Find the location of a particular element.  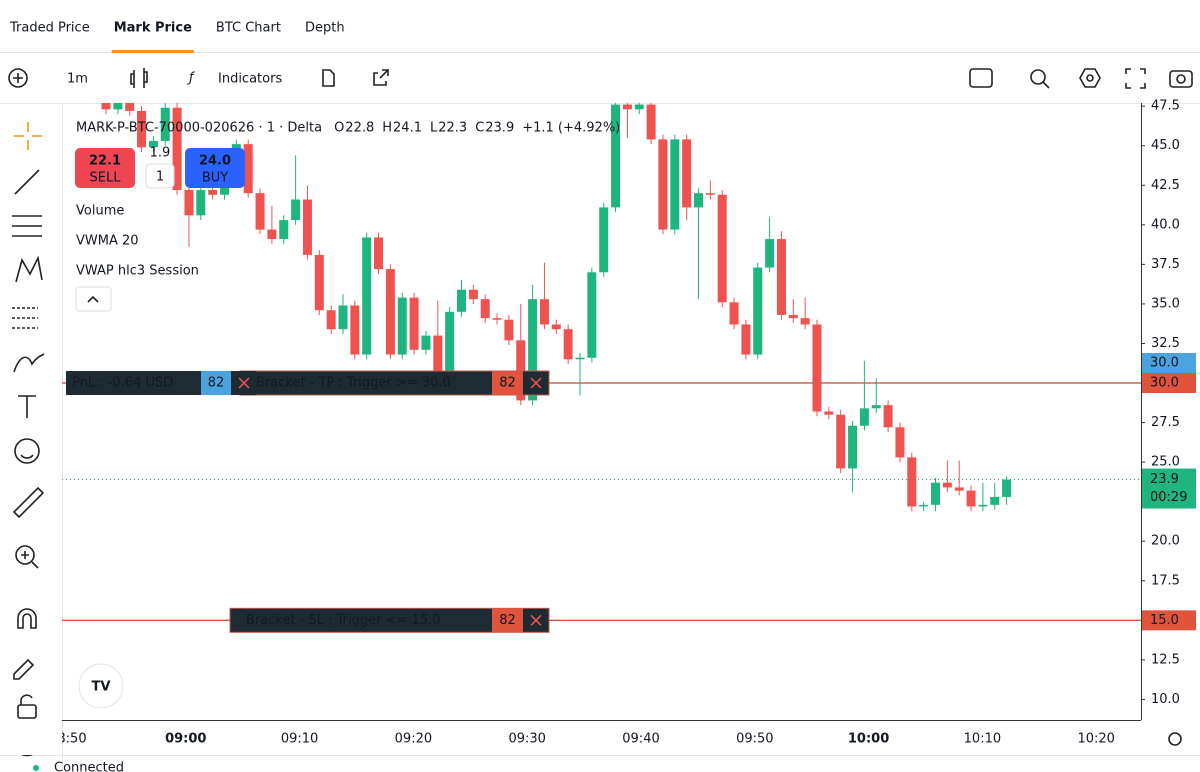

sell-price: 22.1 is located at coordinates (105, 161).